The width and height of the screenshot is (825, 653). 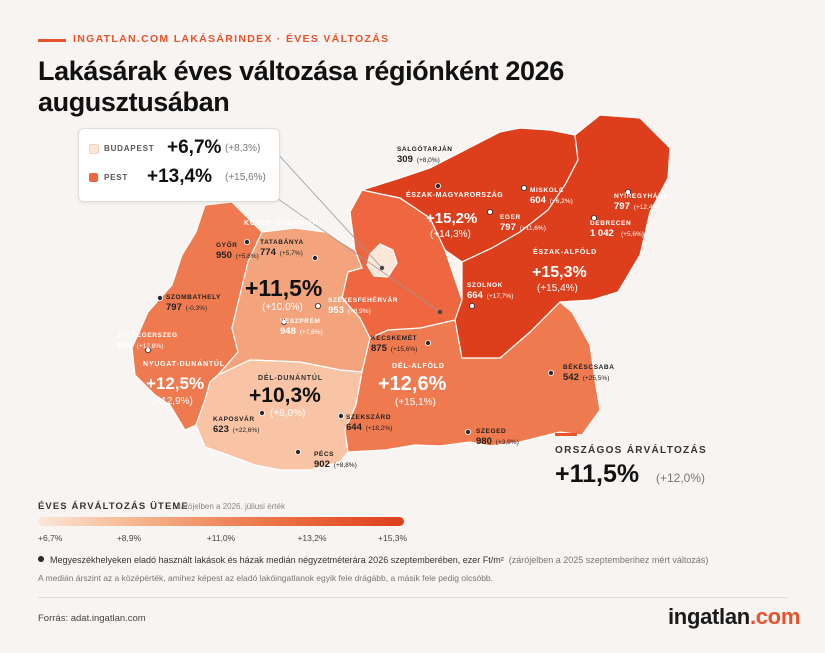 I want to click on city-price: 604, so click(x=538, y=200).